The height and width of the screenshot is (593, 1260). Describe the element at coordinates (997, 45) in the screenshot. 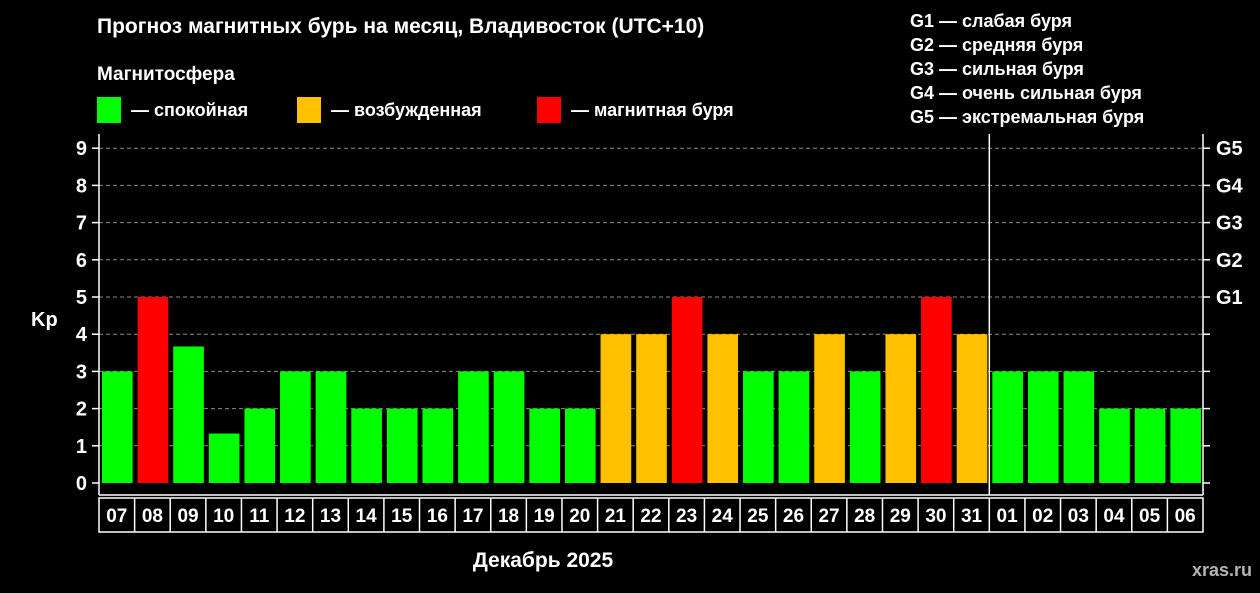

I see `storm-level-g2: G2 — средняя буря` at that location.